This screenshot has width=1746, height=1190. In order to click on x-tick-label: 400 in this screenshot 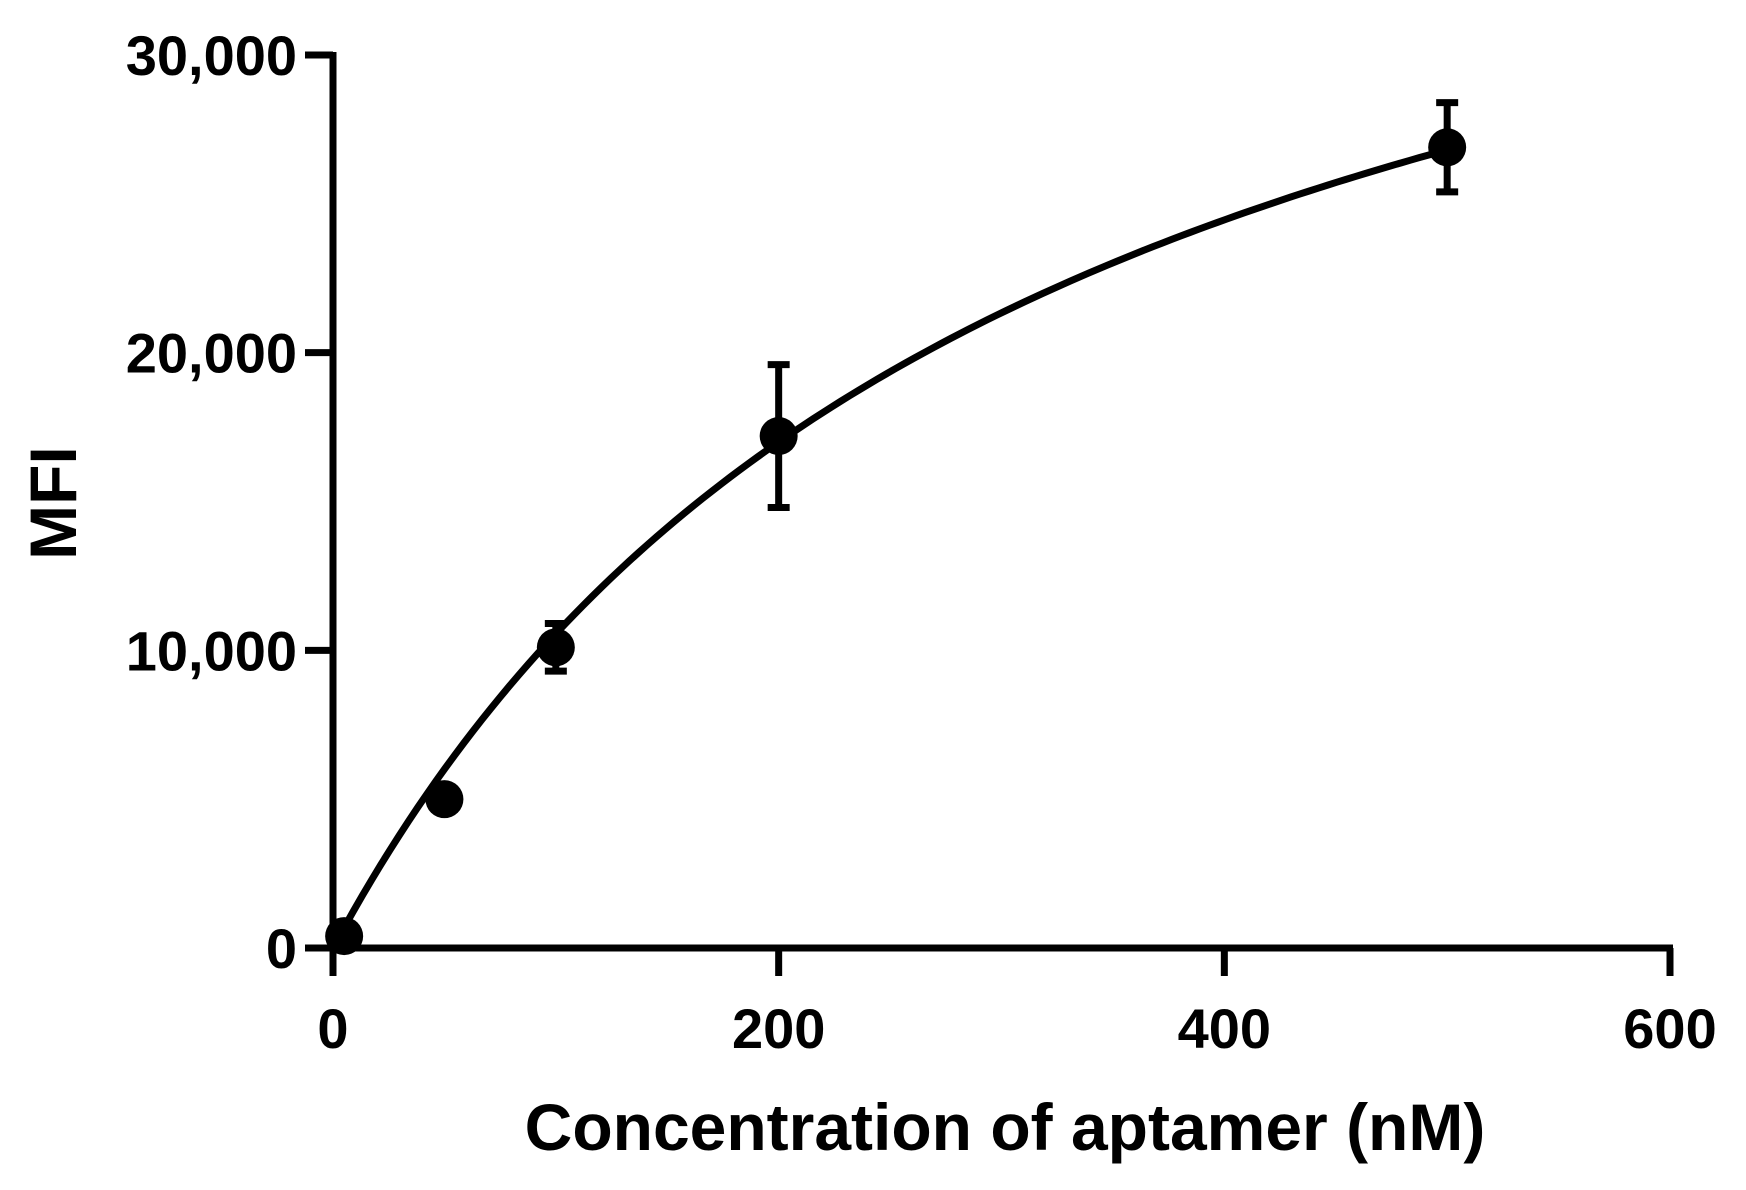, I will do `click(1224, 1028)`.